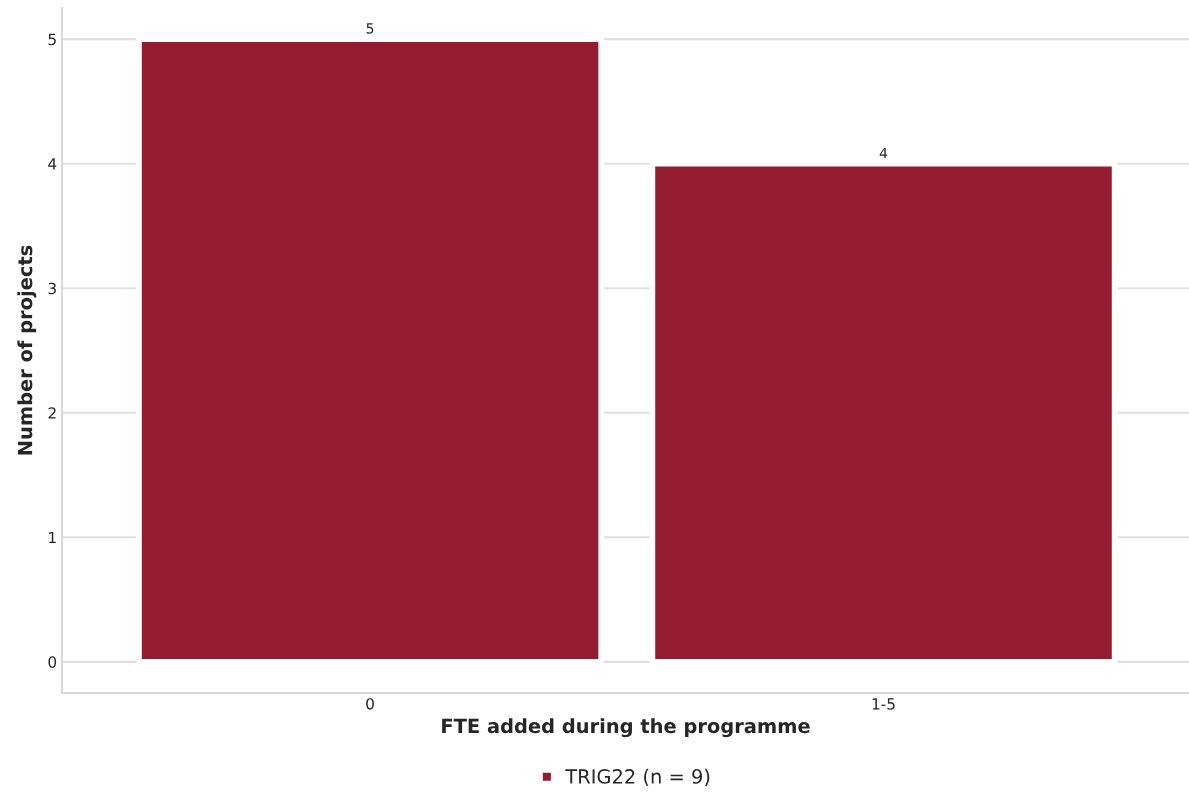  Describe the element at coordinates (52, 662) in the screenshot. I see `y-tick-label: 0` at that location.